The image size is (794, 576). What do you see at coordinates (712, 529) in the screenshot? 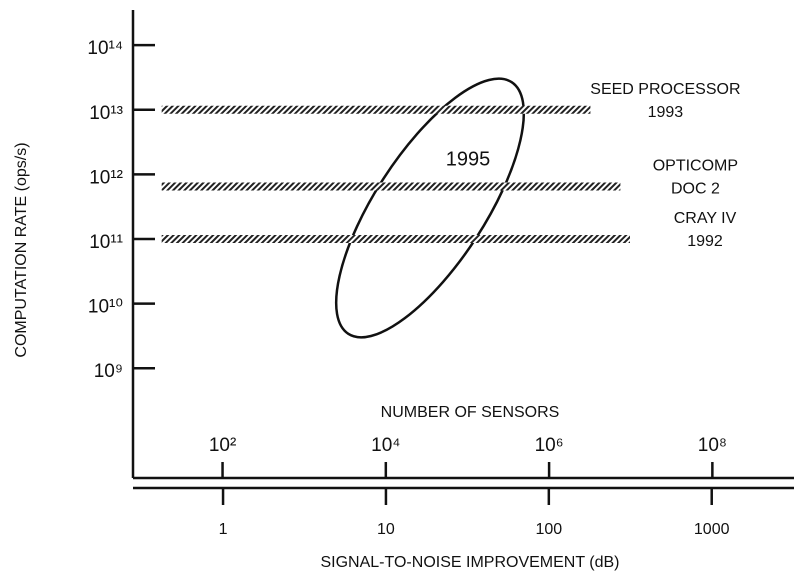
I see `x-tick-label: 1000` at bounding box center [712, 529].